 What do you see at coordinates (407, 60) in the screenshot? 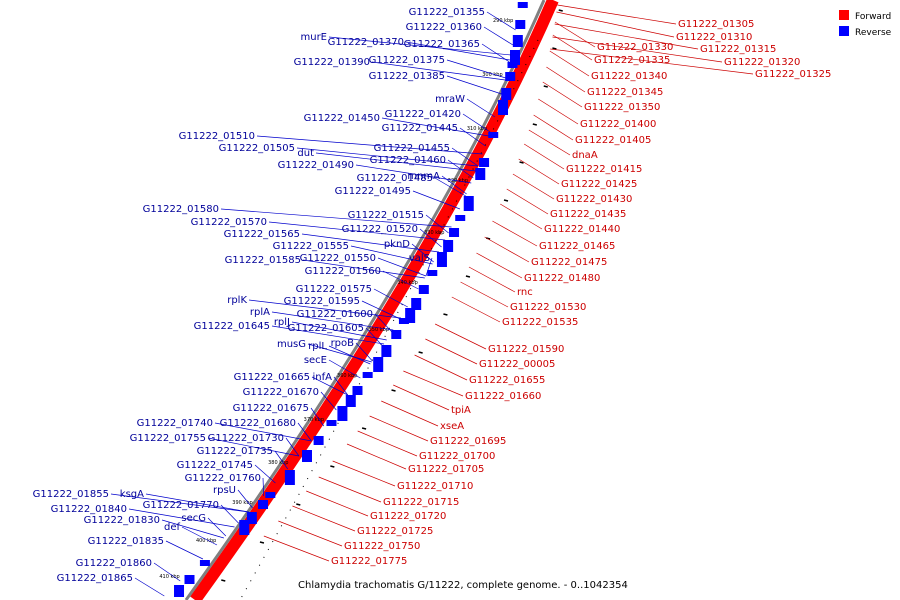
I see `reverse-gene-label: G11222_01375` at bounding box center [407, 60].